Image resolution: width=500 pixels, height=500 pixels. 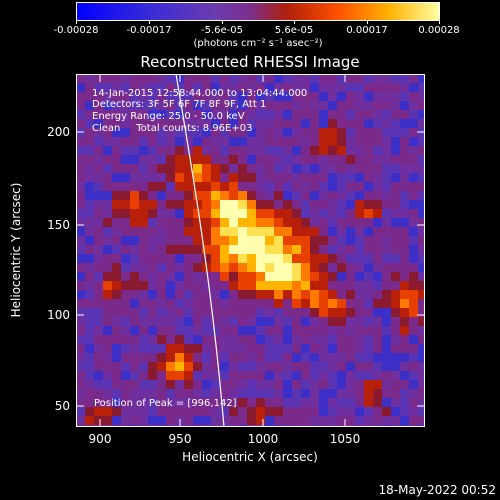 I want to click on colorbar-units: (photons cm⁻² s⁻¹ asec⁻²), so click(x=258, y=43).